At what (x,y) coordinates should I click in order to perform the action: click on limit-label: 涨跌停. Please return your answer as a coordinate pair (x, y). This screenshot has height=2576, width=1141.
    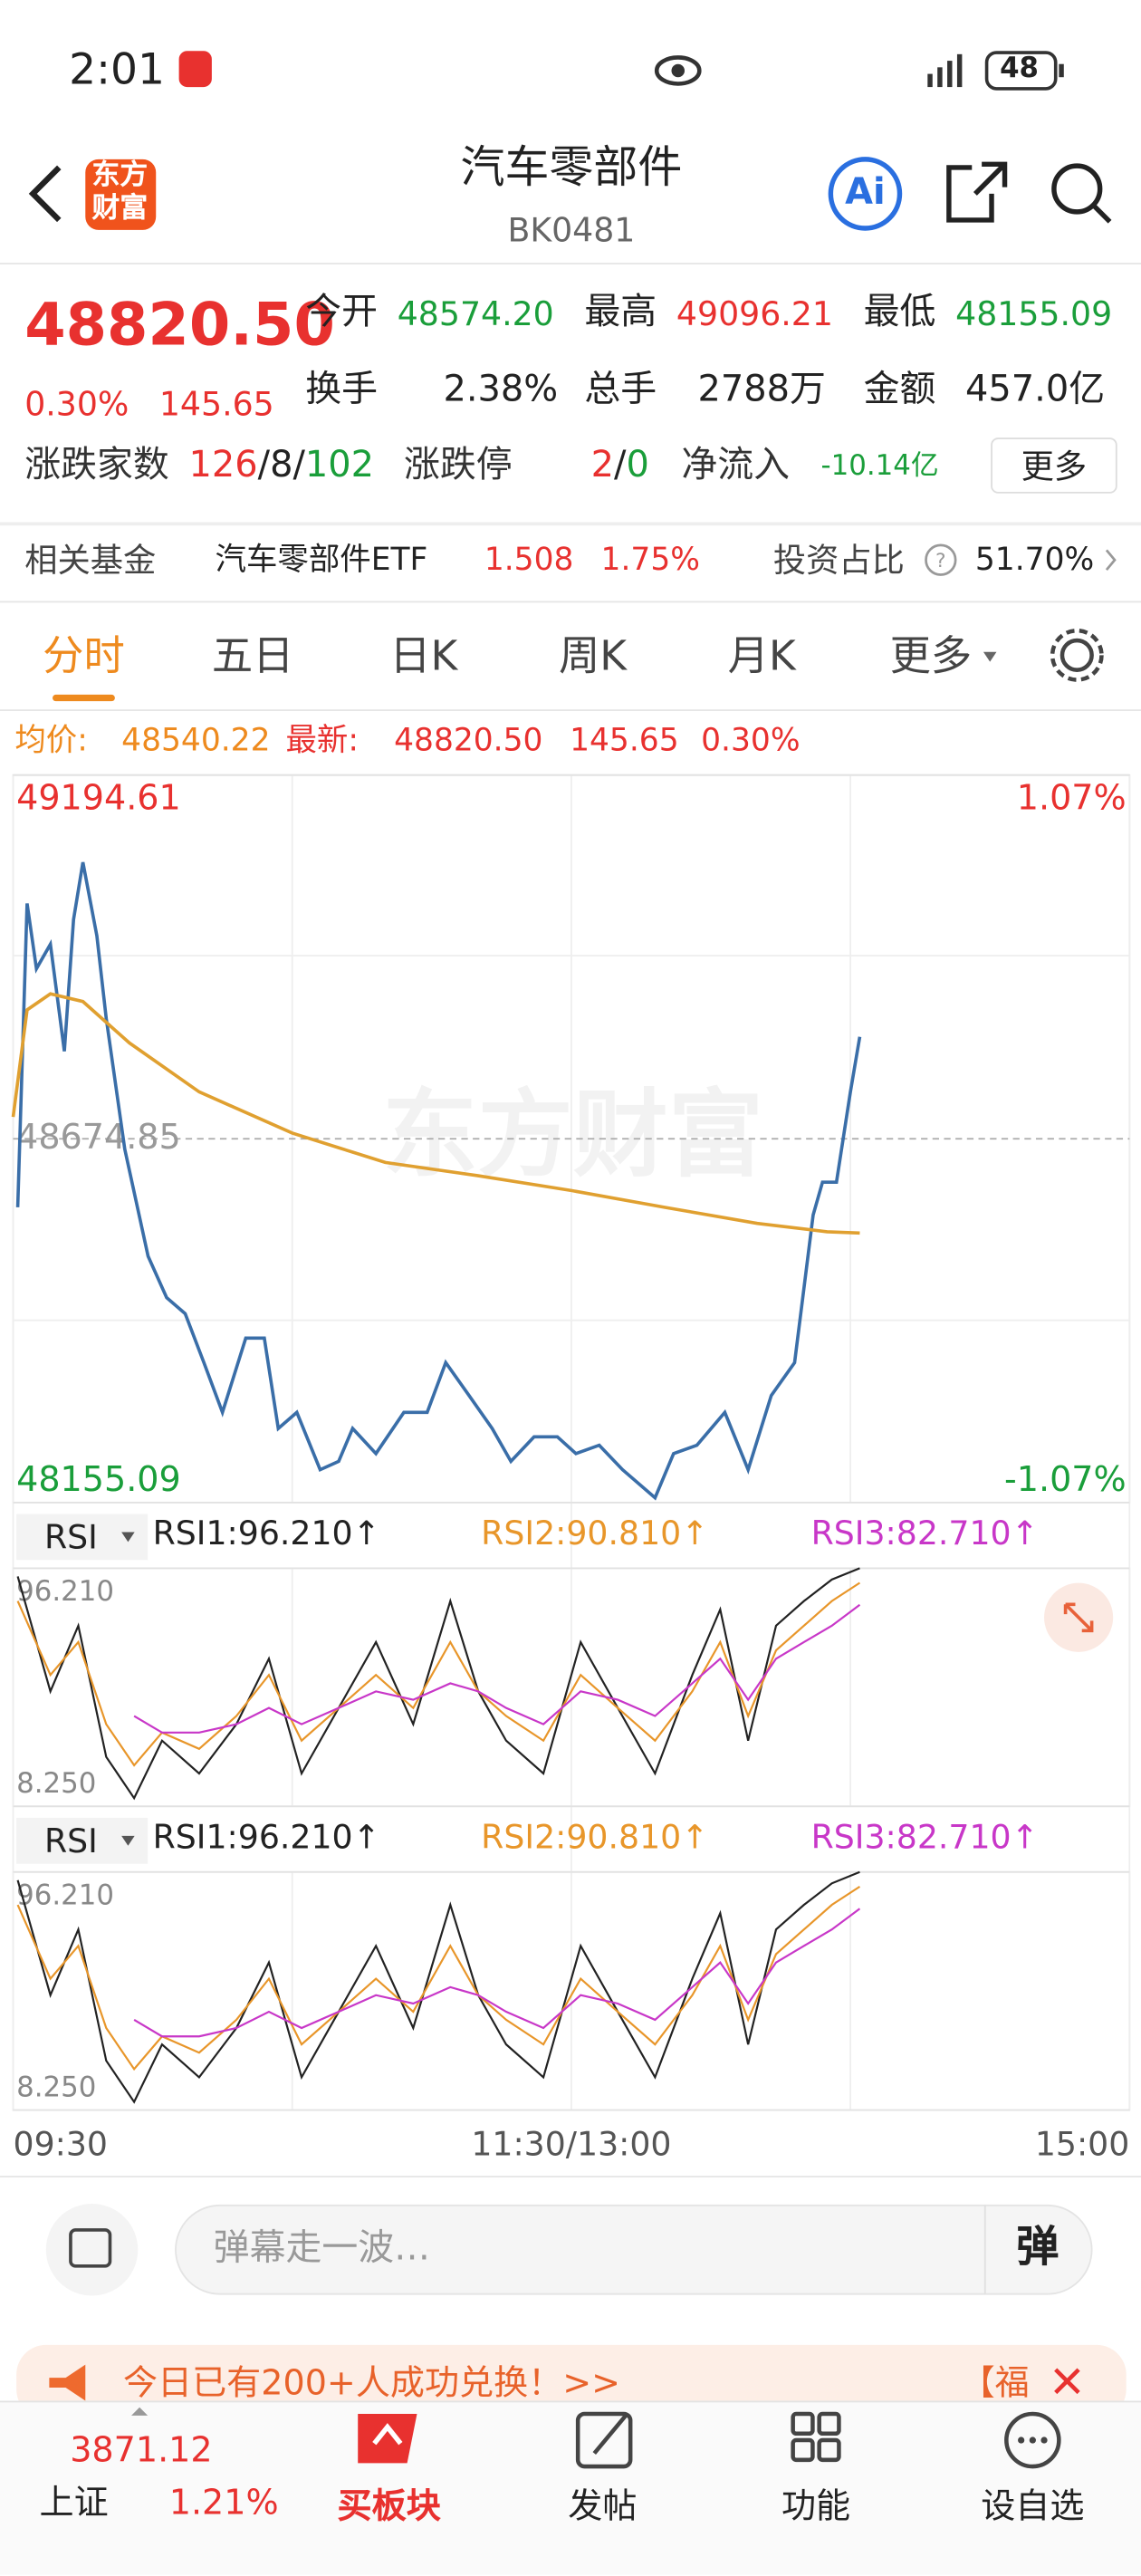
    Looking at the image, I should click on (458, 465).